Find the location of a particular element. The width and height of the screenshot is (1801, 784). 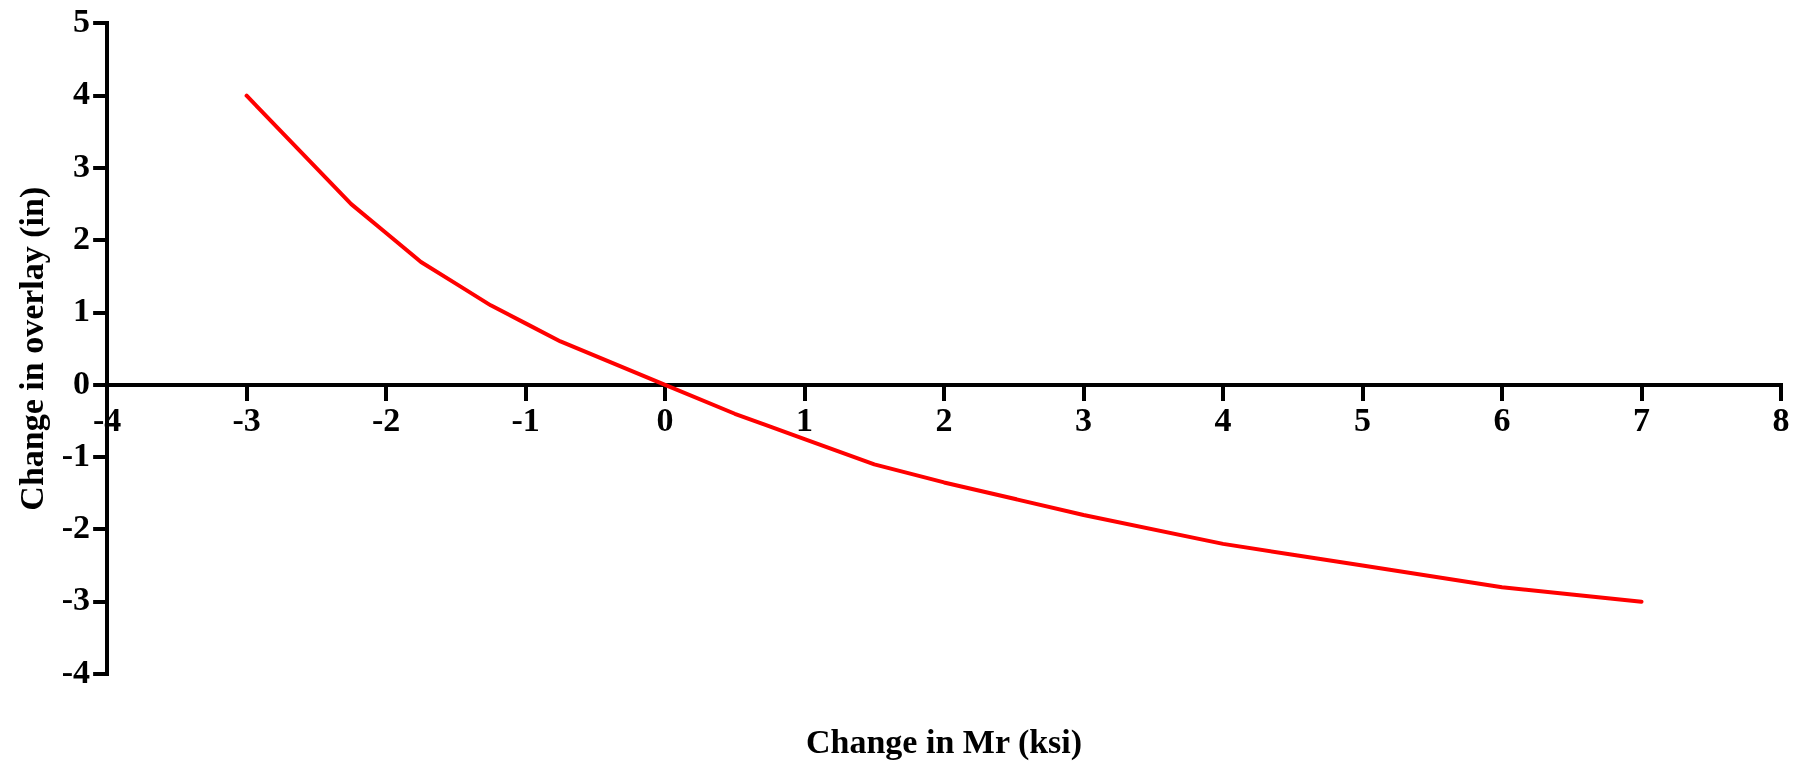

y-tick-label: -4 is located at coordinates (76, 671).